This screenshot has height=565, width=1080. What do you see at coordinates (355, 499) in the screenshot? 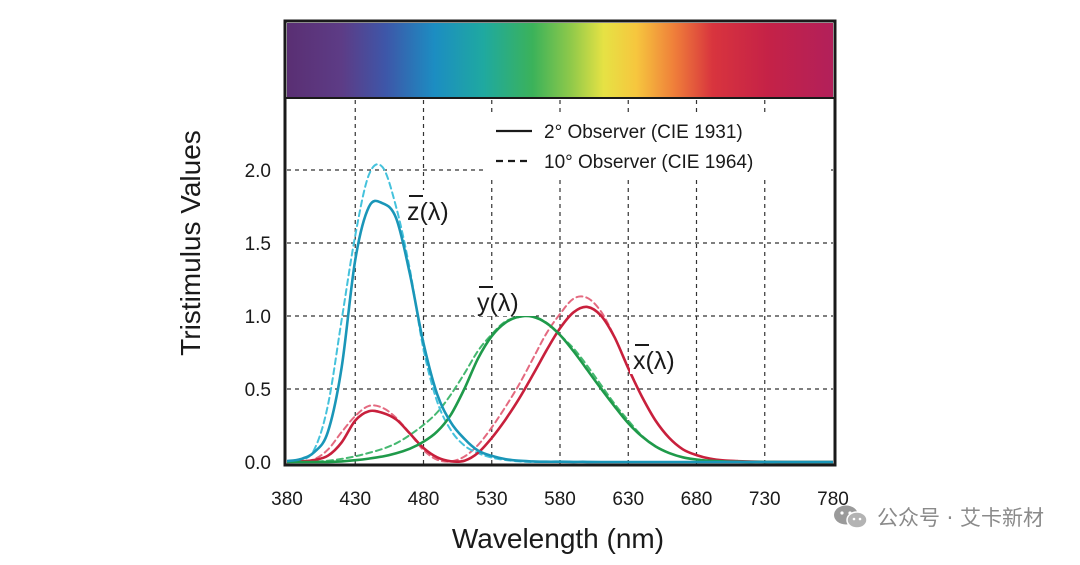
I see `x-tick-430: 430` at bounding box center [355, 499].